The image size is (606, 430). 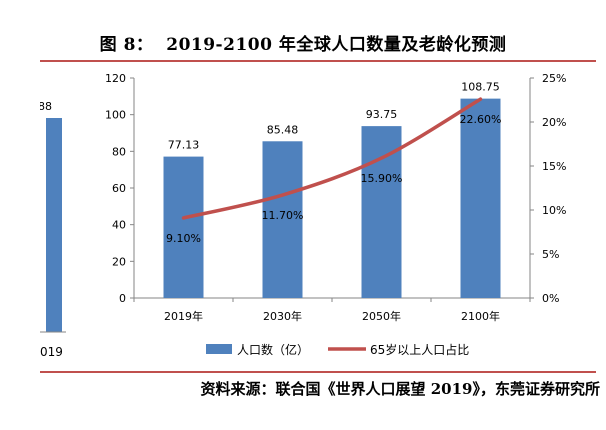 What do you see at coordinates (481, 119) in the screenshot?
I see `line-data-label: 22.60%` at bounding box center [481, 119].